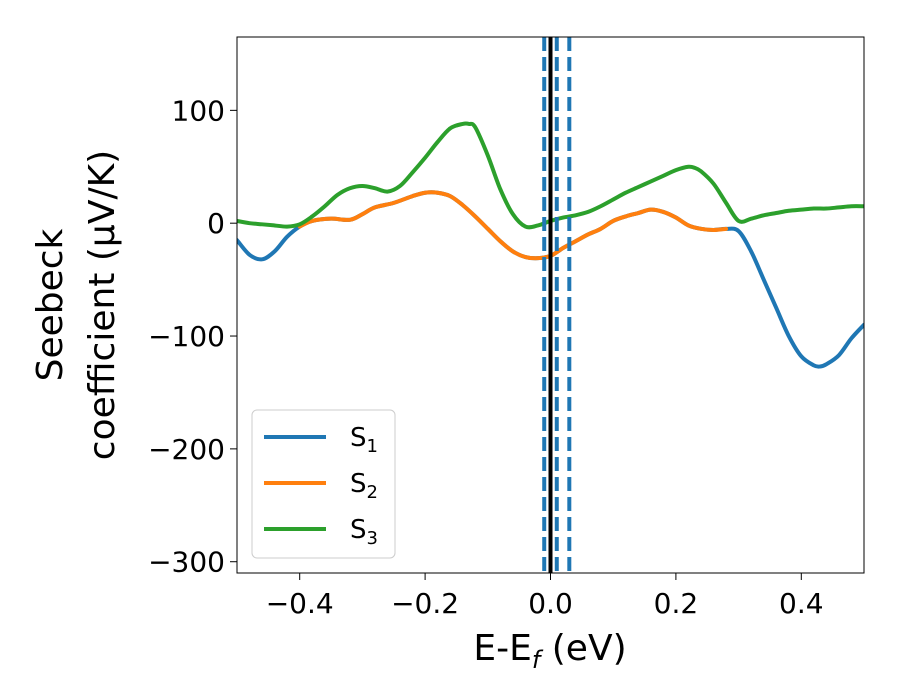 The width and height of the screenshot is (900, 700). I want to click on y-tick-label: 0, so click(216, 223).